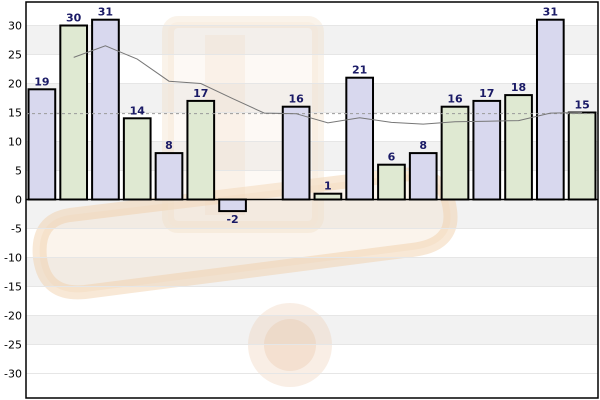  I want to click on y-tick-label: 5, so click(18, 171).